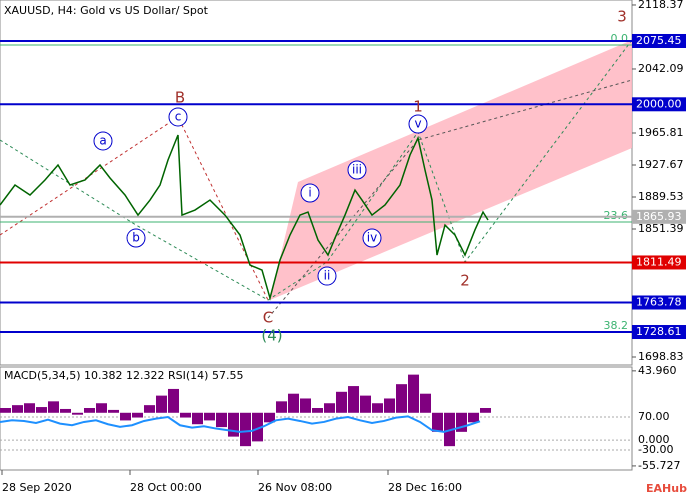  I want to click on y-tick-label: -55.727, so click(659, 465).